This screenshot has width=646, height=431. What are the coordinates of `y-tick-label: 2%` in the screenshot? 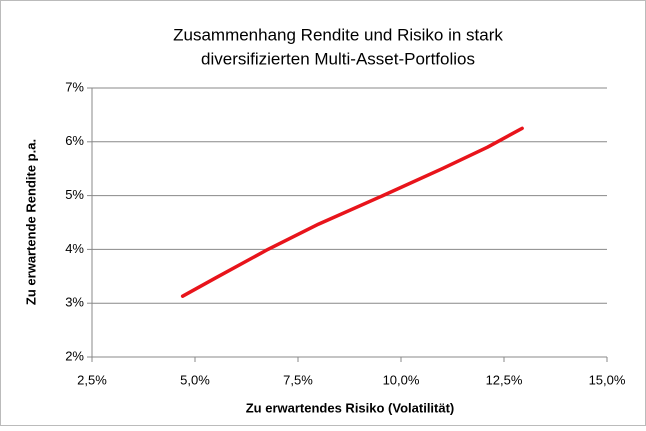 It's located at (74, 355).